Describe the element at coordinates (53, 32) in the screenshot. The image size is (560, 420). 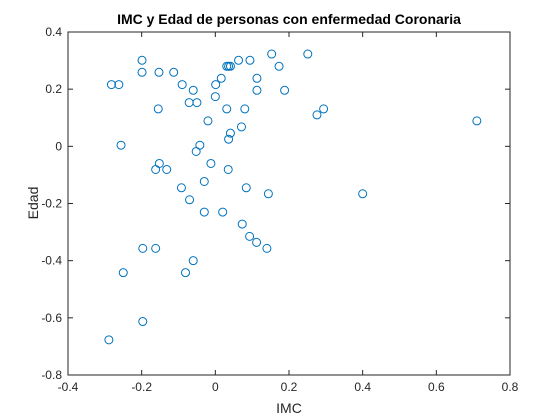
I see `y-tick-label: 0.4` at that location.